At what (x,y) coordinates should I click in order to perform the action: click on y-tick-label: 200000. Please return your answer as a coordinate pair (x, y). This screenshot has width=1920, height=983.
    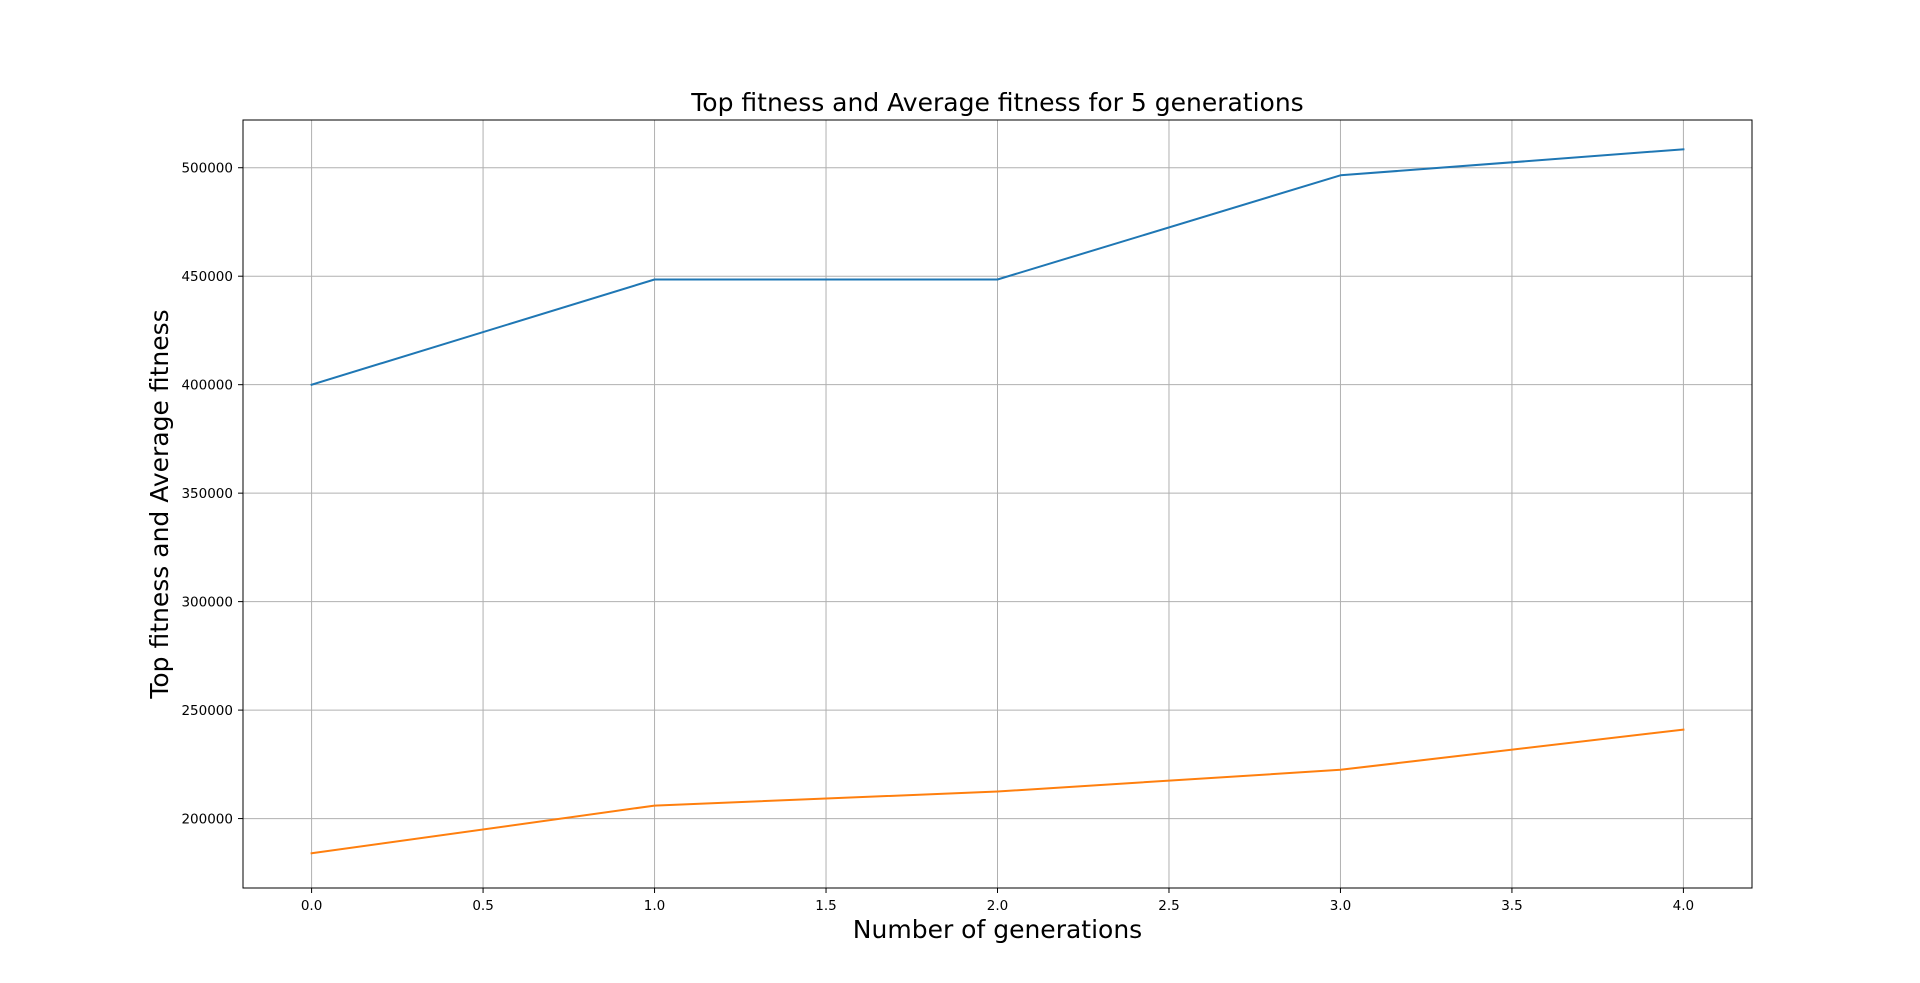
    Looking at the image, I should click on (207, 820).